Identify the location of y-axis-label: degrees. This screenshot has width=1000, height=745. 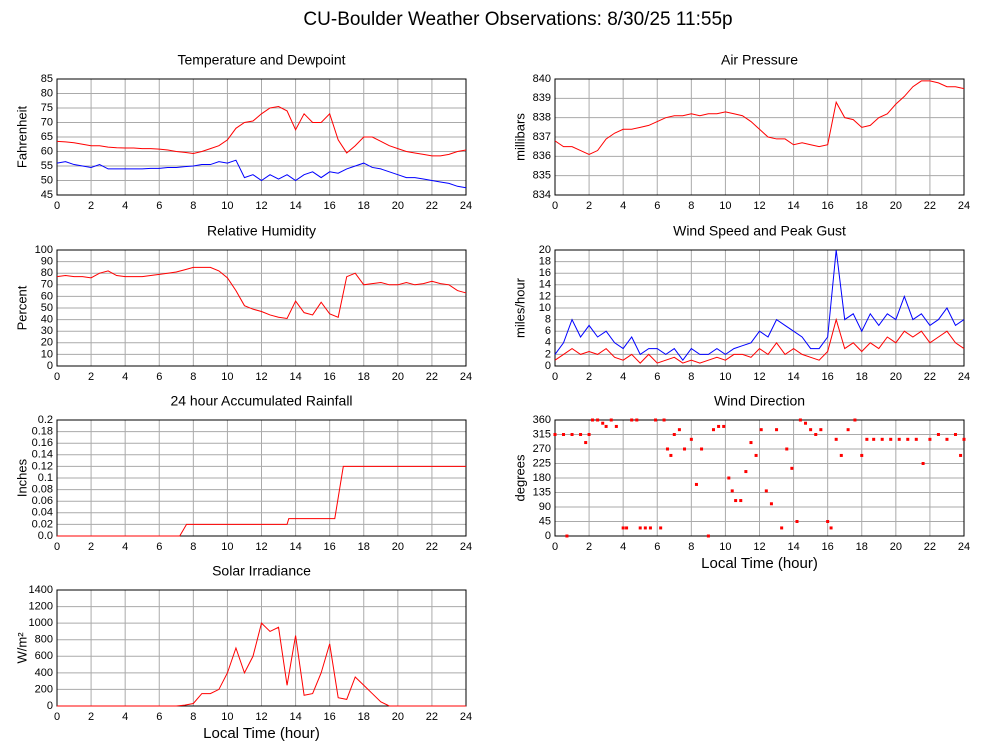
(519, 477).